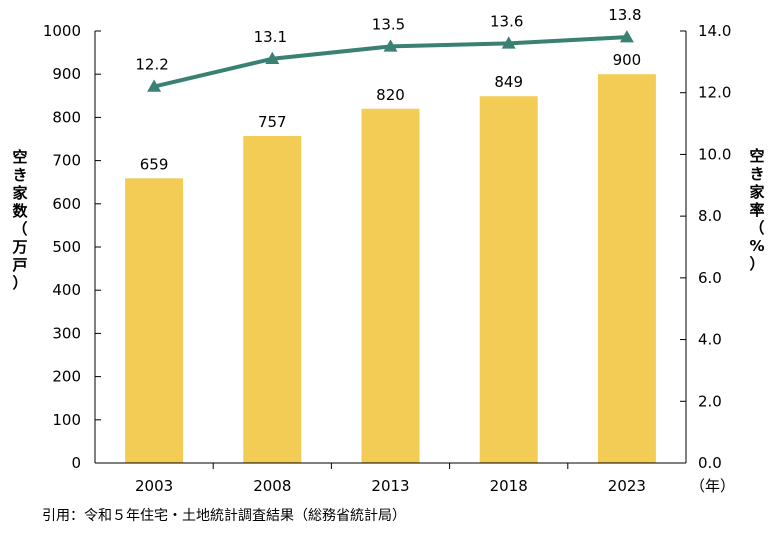  Describe the element at coordinates (714, 154) in the screenshot. I see `right-tick-label: 10.0` at that location.